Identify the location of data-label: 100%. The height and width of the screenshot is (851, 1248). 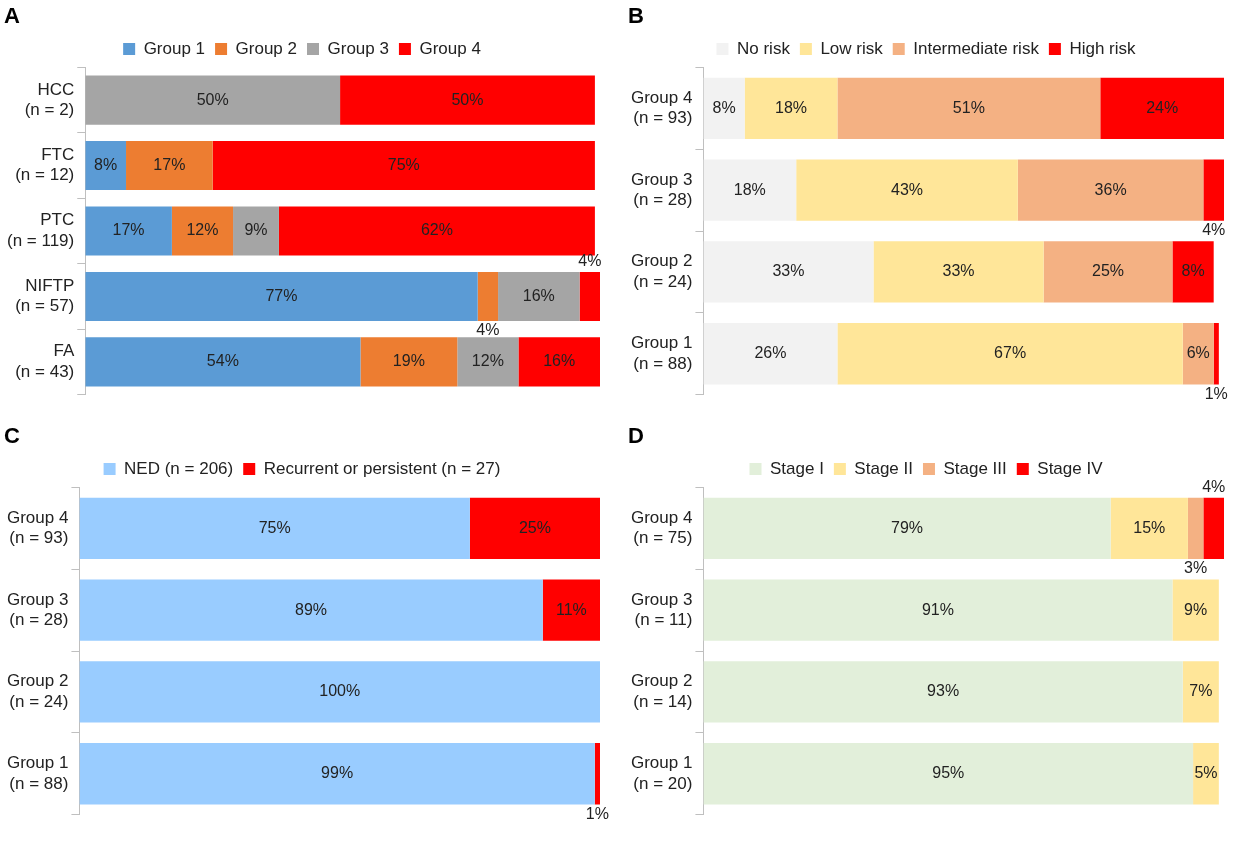
(340, 691).